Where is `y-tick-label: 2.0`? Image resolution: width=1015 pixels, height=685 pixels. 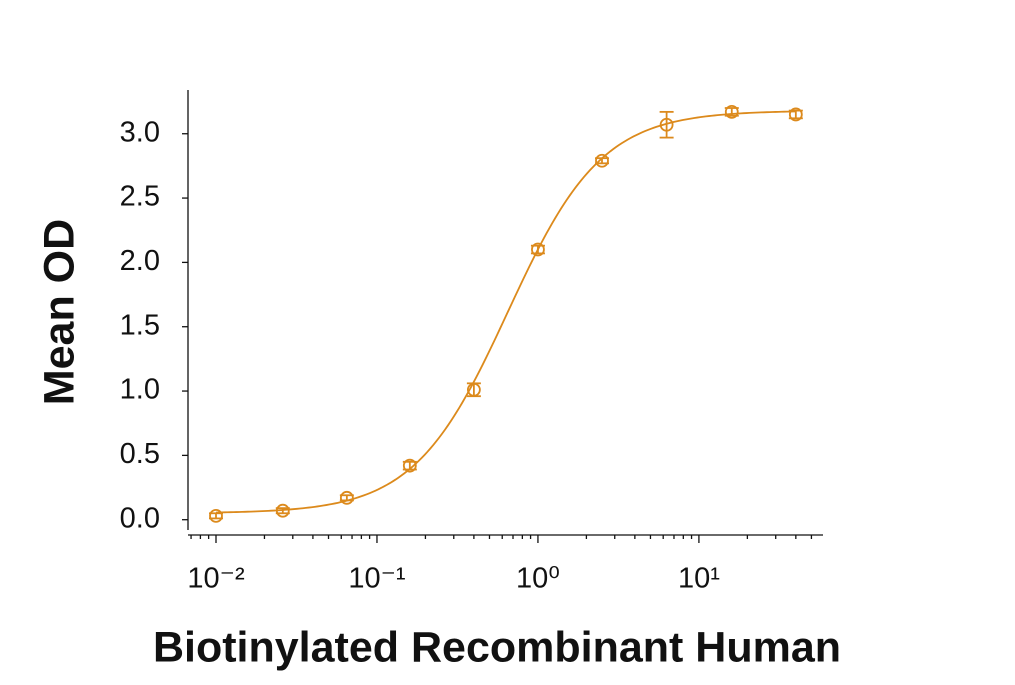 y-tick-label: 2.0 is located at coordinates (140, 261).